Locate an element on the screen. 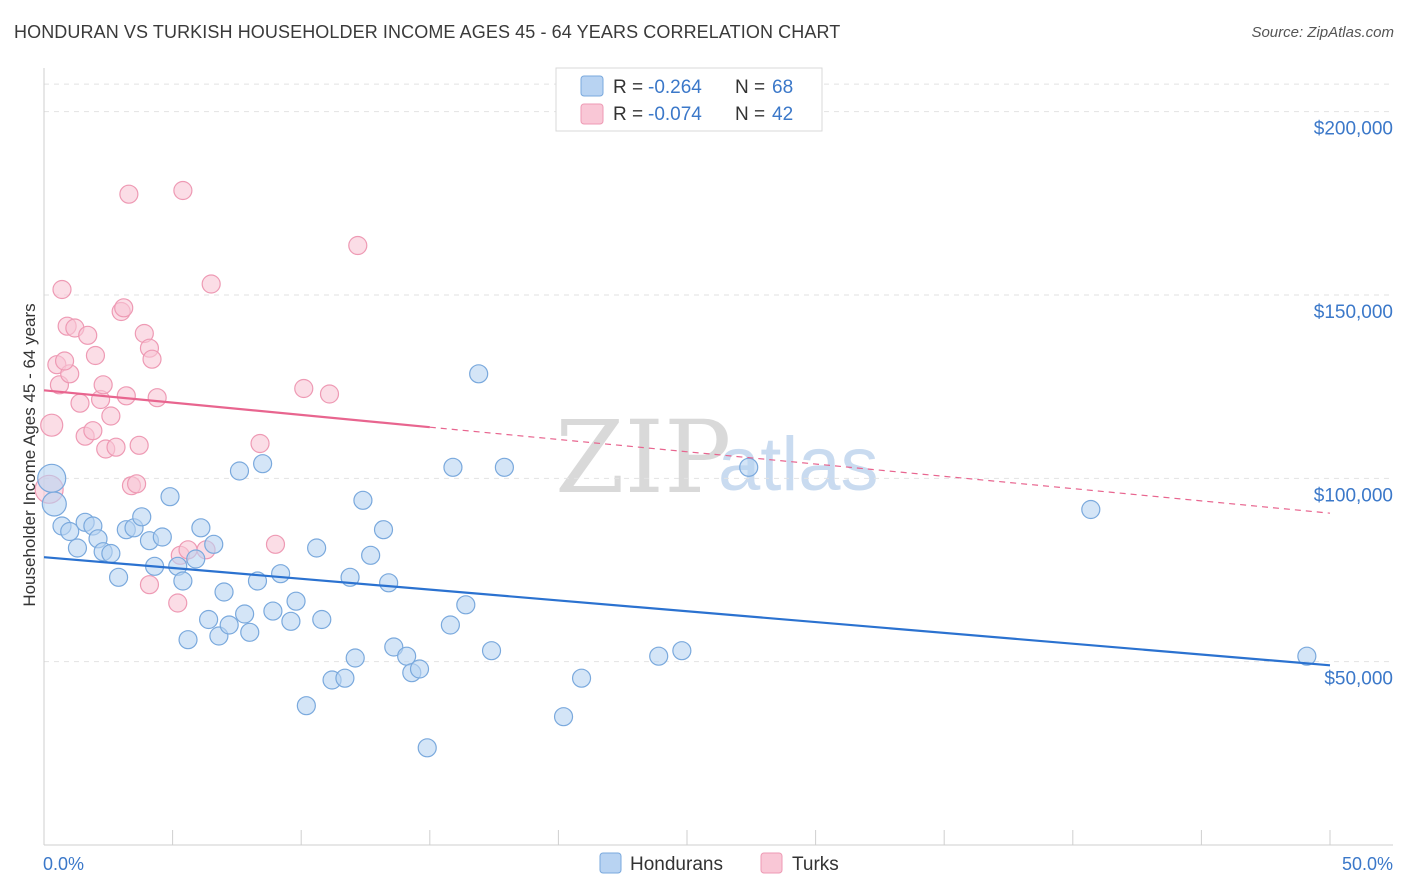 This screenshot has height=892, width=1406. legend-swatch-hondurans is located at coordinates (592, 86).